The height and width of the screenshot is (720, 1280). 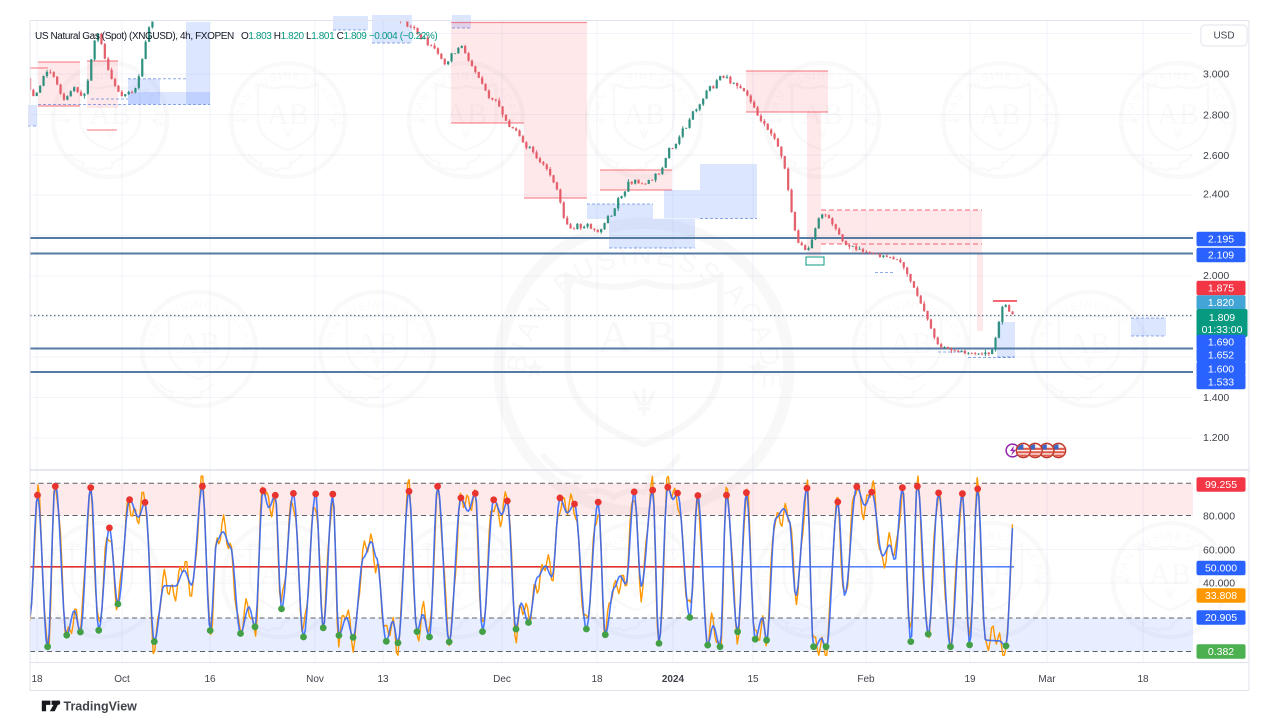 I want to click on svg-text: 2.400, so click(x=1216, y=195).